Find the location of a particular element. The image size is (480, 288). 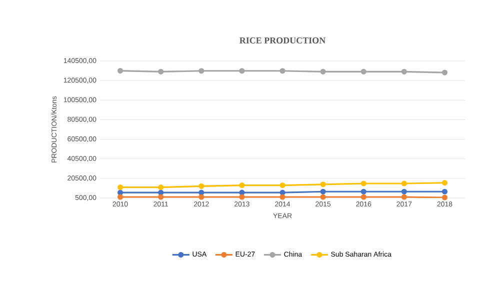

chart-title: RICE PRODUCTION is located at coordinates (283, 40).